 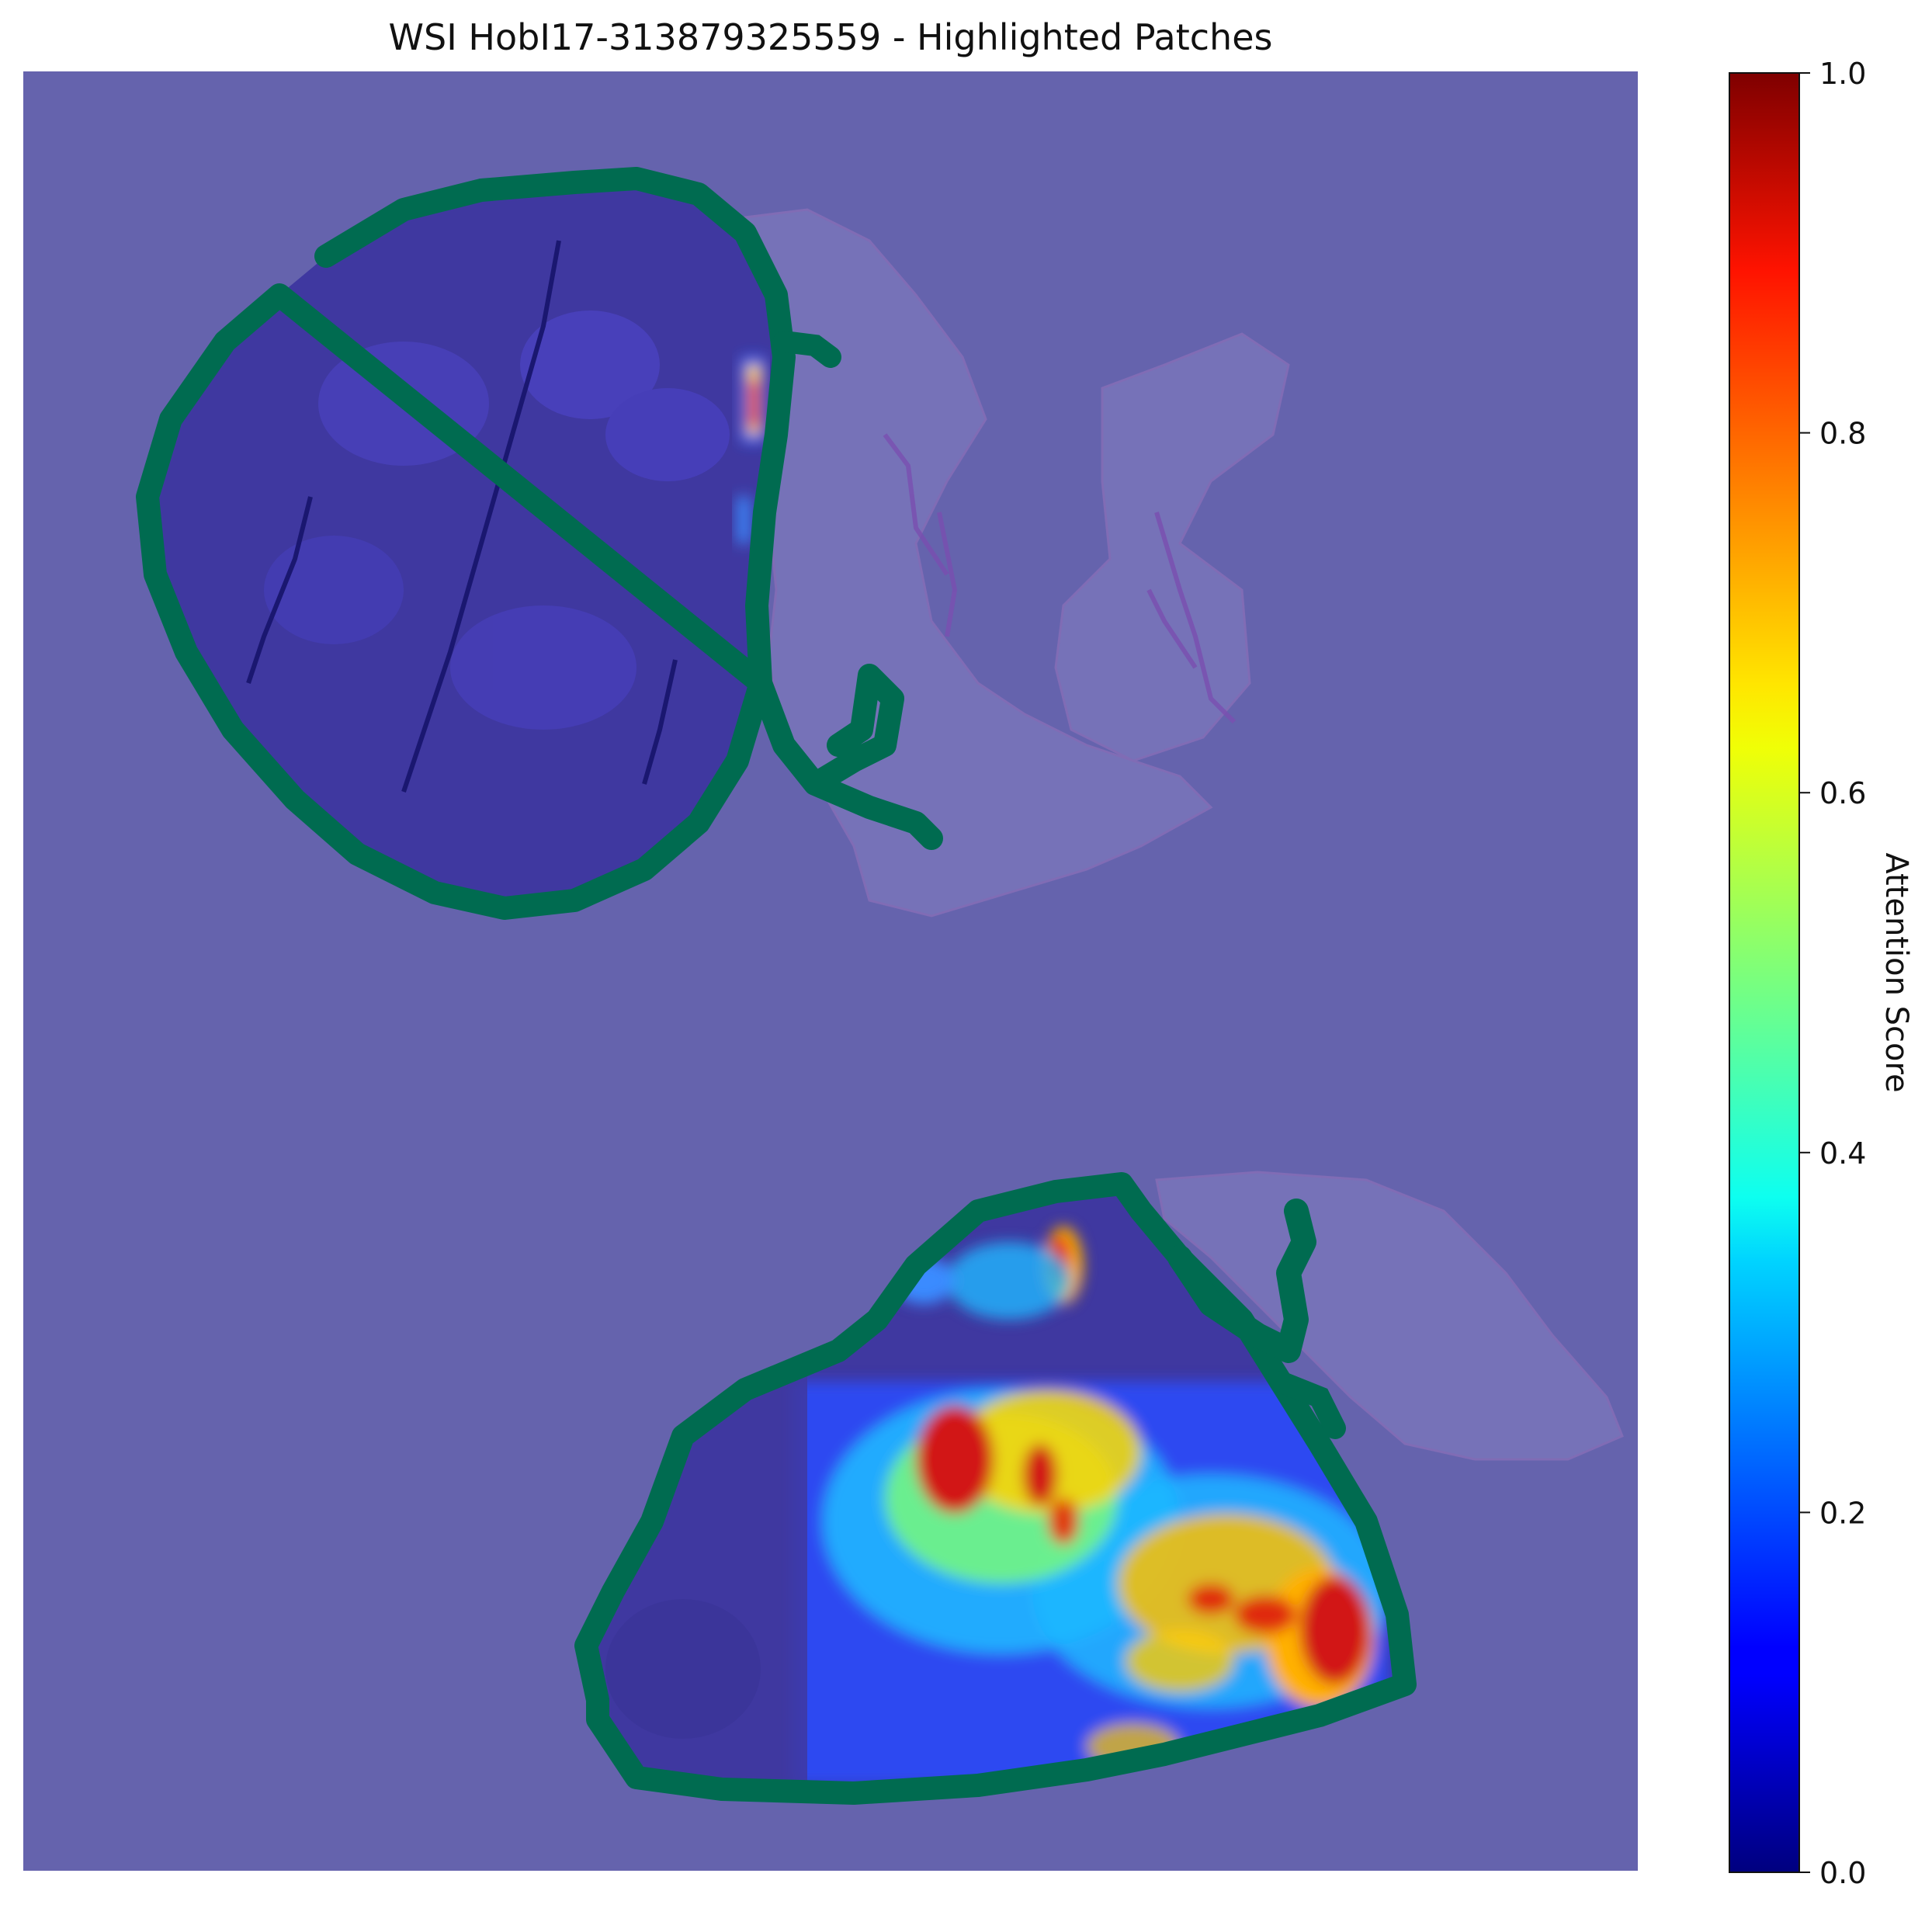 I want to click on colorbar: 0.0 0.2 0.4 0.6 0.8 1.0 Attention Score, so click(x=1821, y=973).